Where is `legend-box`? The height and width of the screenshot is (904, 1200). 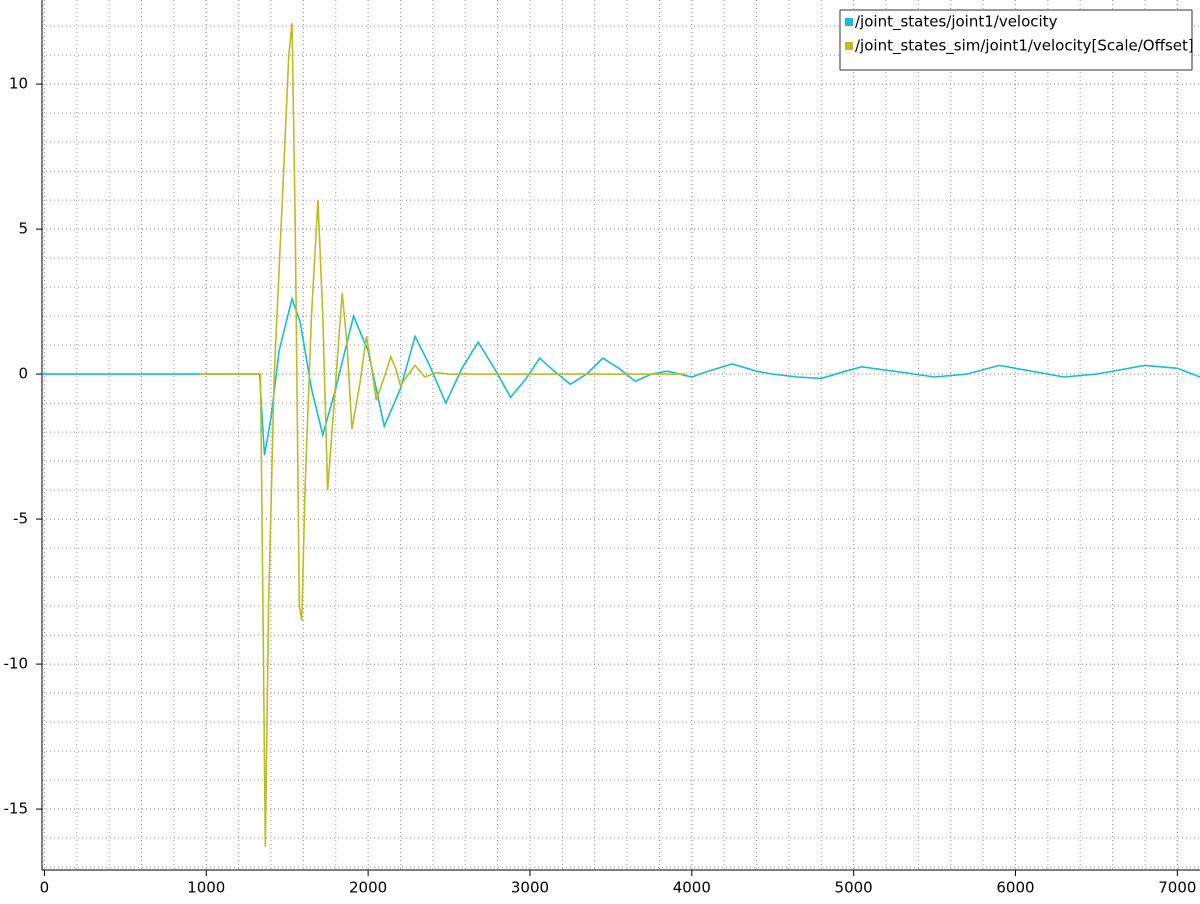 legend-box is located at coordinates (1016, 40).